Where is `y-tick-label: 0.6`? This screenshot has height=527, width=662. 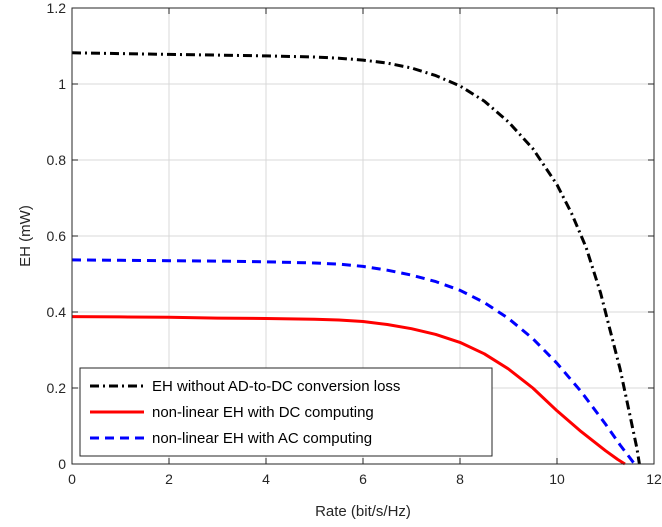 y-tick-label: 0.6 is located at coordinates (57, 236).